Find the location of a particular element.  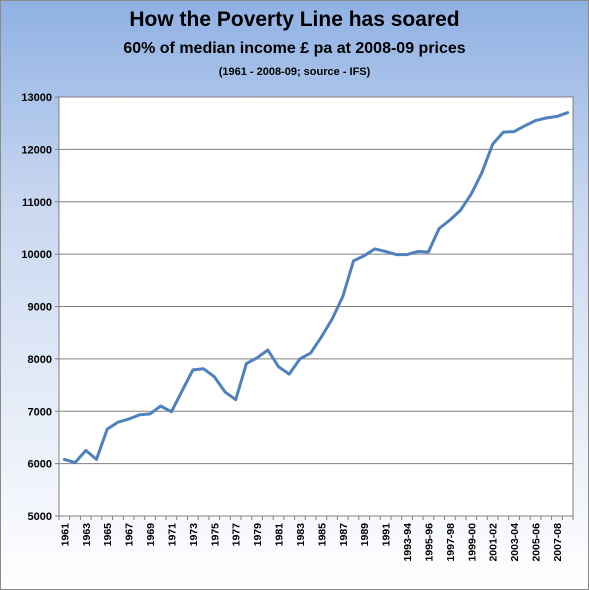

y-tick-label: 10000 is located at coordinates (36, 255).